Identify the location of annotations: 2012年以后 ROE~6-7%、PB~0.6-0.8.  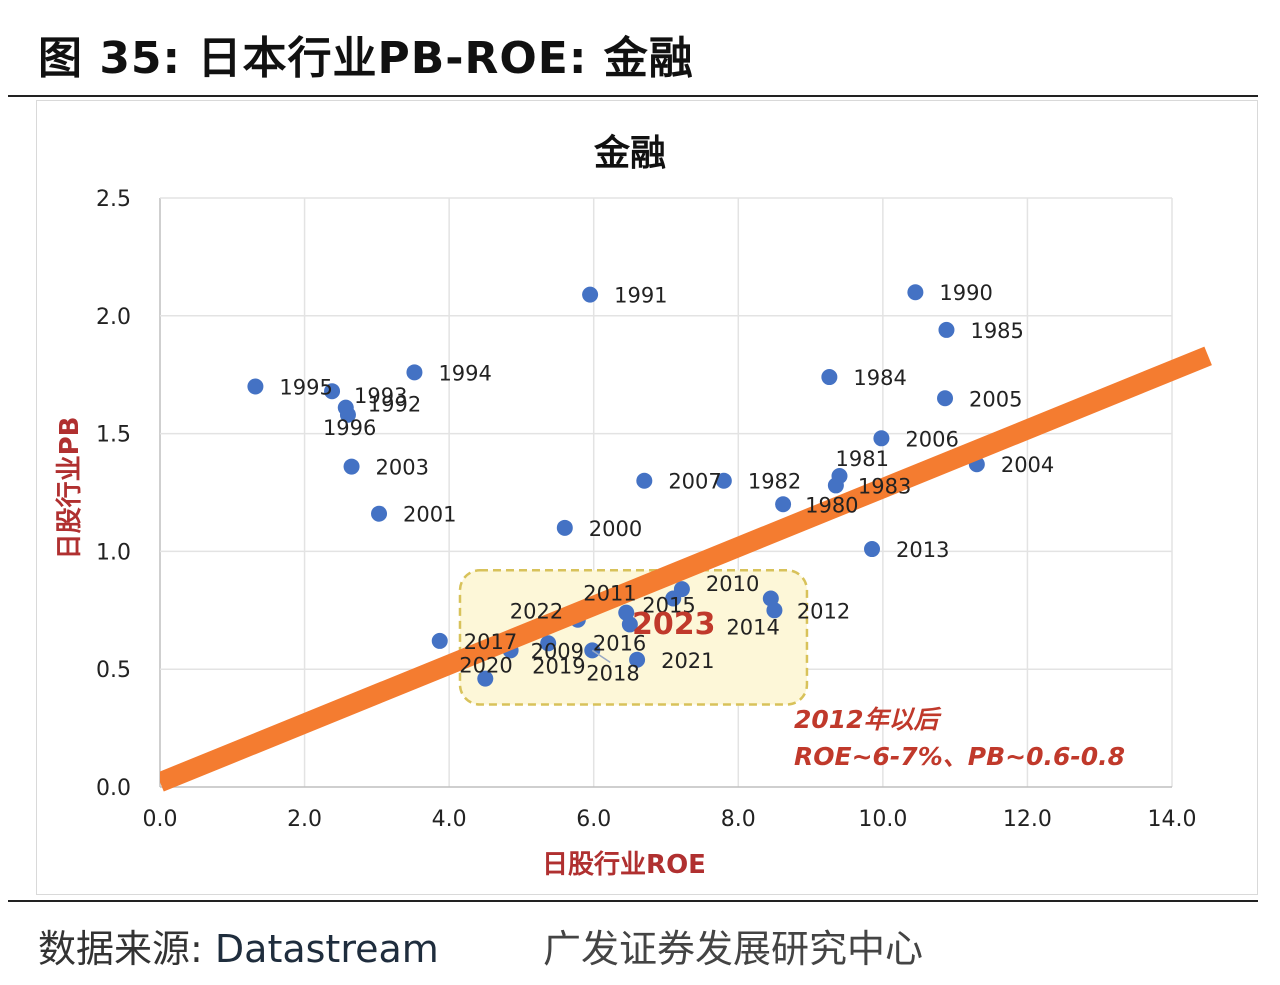
(959, 738).